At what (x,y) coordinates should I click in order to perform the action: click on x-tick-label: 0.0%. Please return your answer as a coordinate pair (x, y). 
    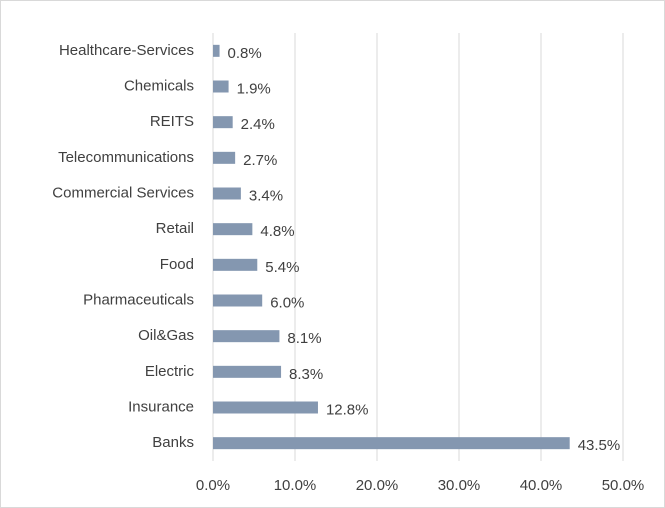
    Looking at the image, I should click on (213, 485).